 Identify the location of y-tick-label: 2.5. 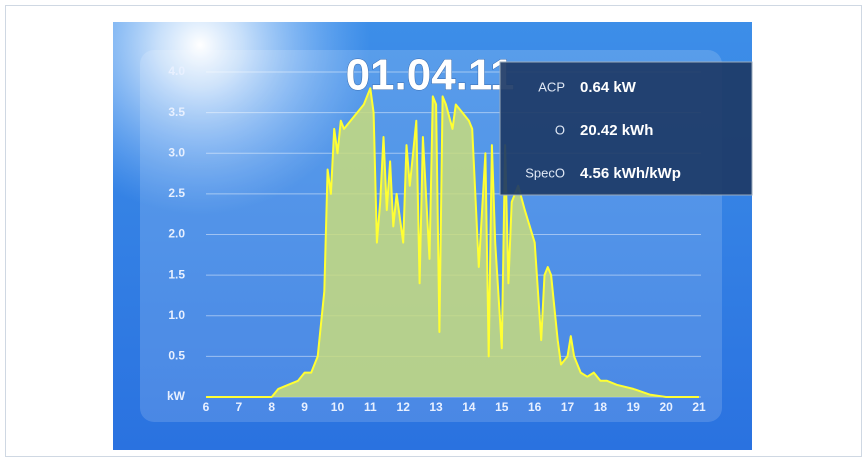
(176, 193).